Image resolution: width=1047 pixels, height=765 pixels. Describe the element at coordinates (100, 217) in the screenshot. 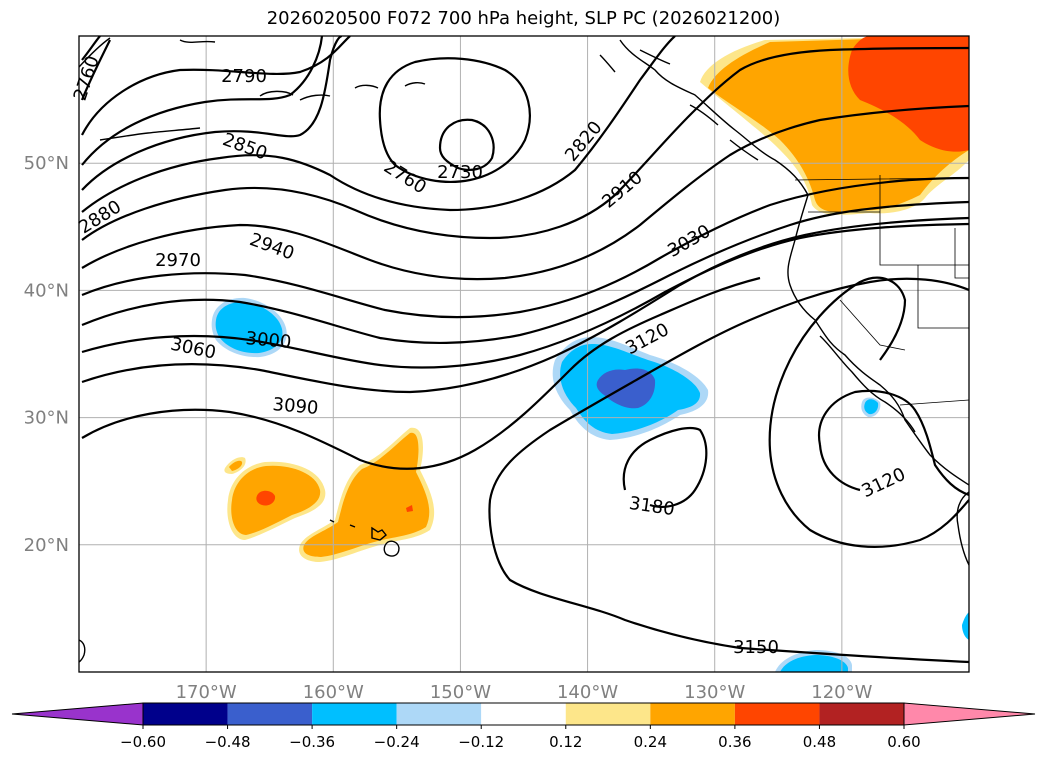

I see `contour-label-2880: 2880` at that location.